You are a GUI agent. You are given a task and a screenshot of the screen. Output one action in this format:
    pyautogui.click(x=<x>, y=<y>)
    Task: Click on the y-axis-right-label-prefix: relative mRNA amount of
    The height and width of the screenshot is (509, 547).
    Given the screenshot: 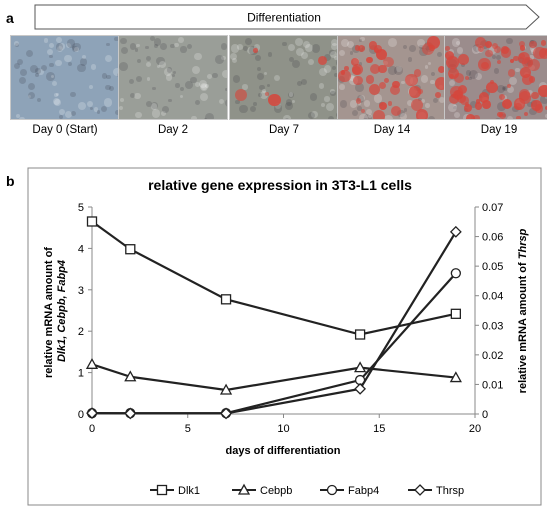 What is the action you would take?
    pyautogui.click(x=523, y=327)
    